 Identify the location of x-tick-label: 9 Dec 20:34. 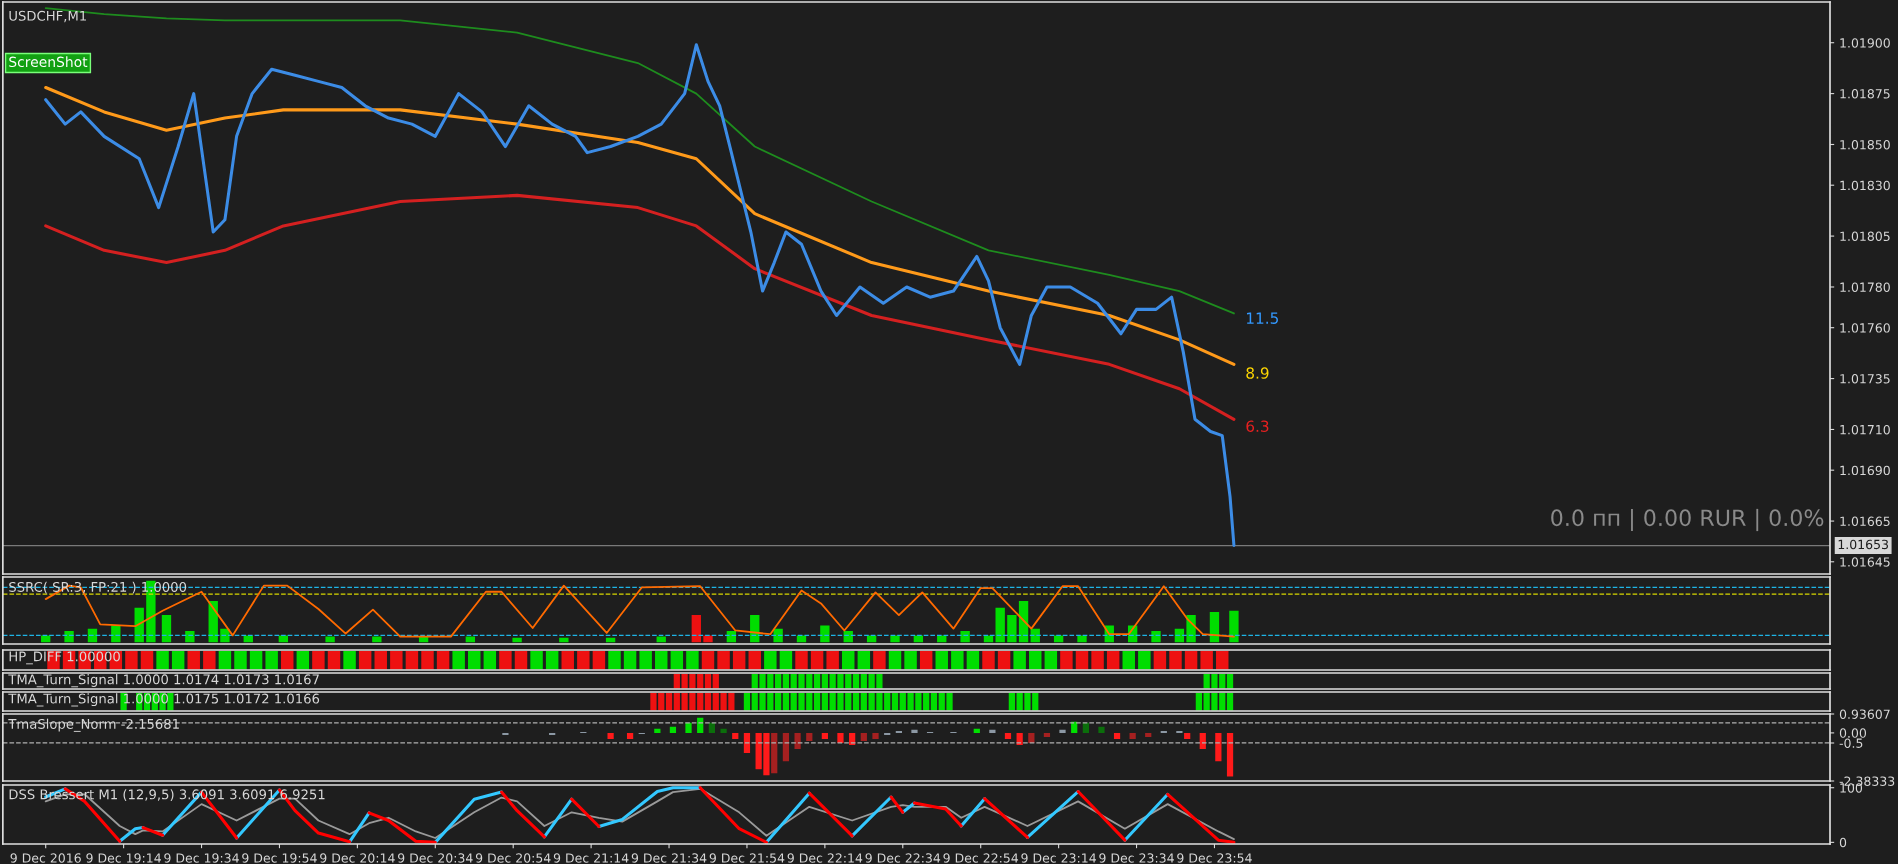
(435, 858).